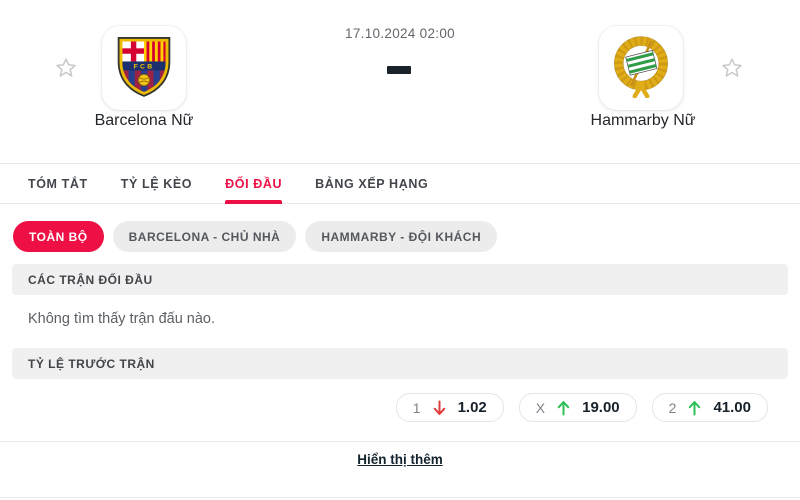  What do you see at coordinates (732, 68) in the screenshot?
I see `favorite-away-button` at bounding box center [732, 68].